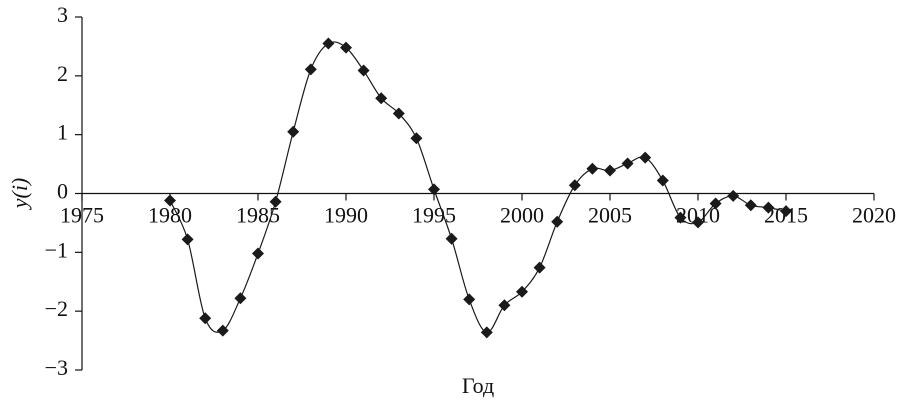  I want to click on x-tick-label: 2005, so click(610, 215).